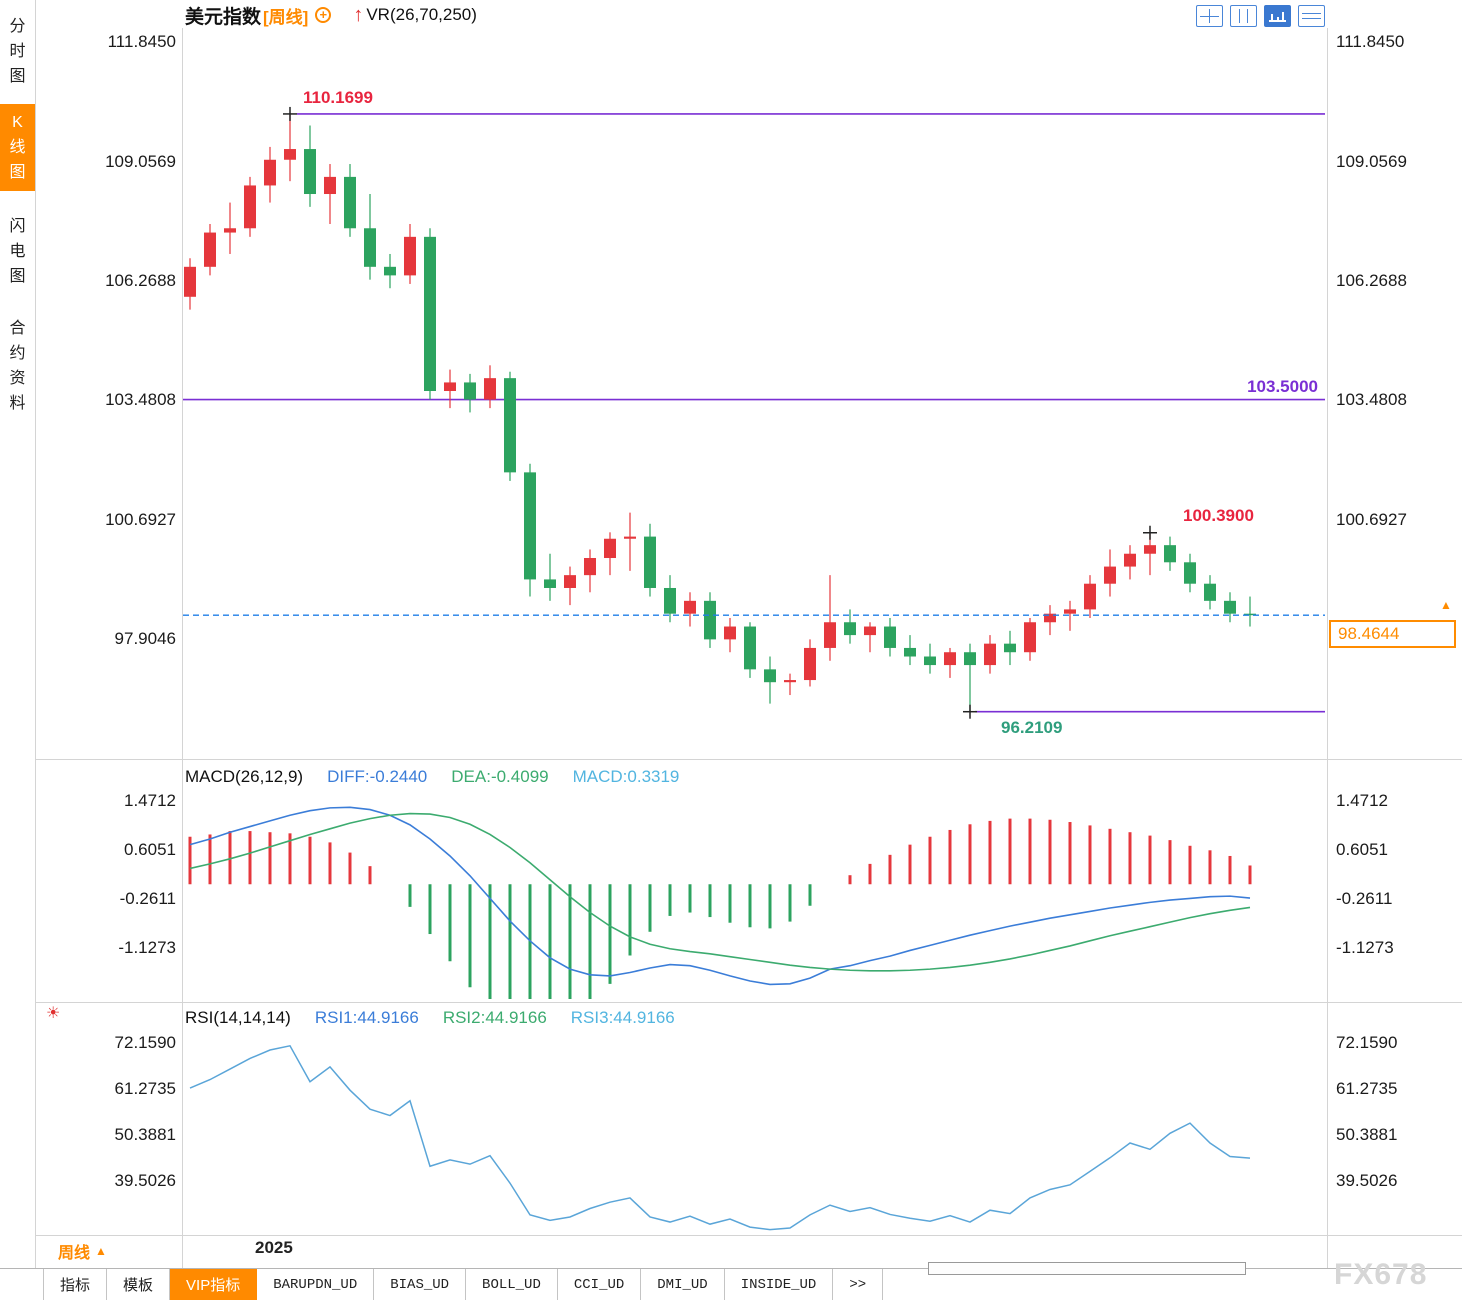  I want to click on y-axis-tick-left: 0.6051, so click(150, 850).